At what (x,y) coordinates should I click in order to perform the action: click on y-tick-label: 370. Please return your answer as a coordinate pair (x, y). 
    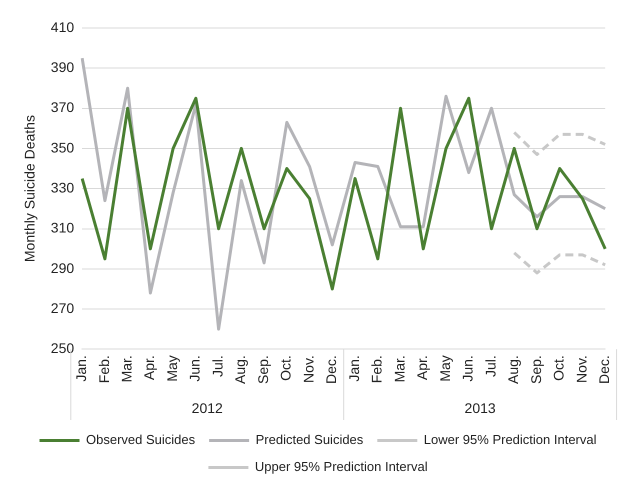
    Looking at the image, I should click on (62, 107).